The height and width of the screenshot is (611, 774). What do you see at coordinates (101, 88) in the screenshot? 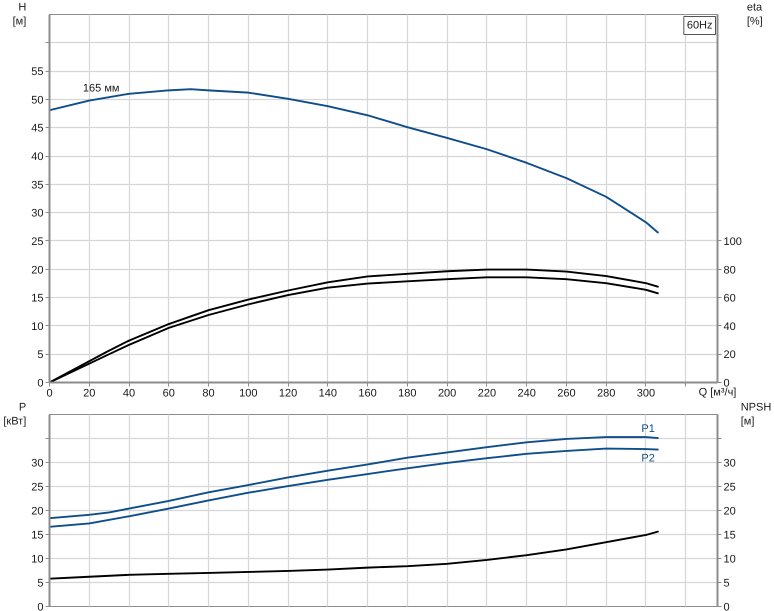
I see `annotation: 165 мм` at bounding box center [101, 88].